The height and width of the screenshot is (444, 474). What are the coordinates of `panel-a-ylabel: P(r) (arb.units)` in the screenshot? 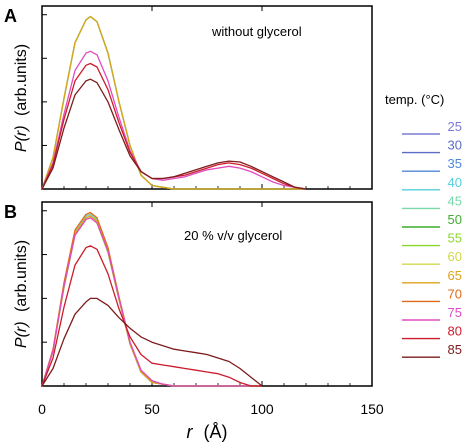 It's located at (21, 98).